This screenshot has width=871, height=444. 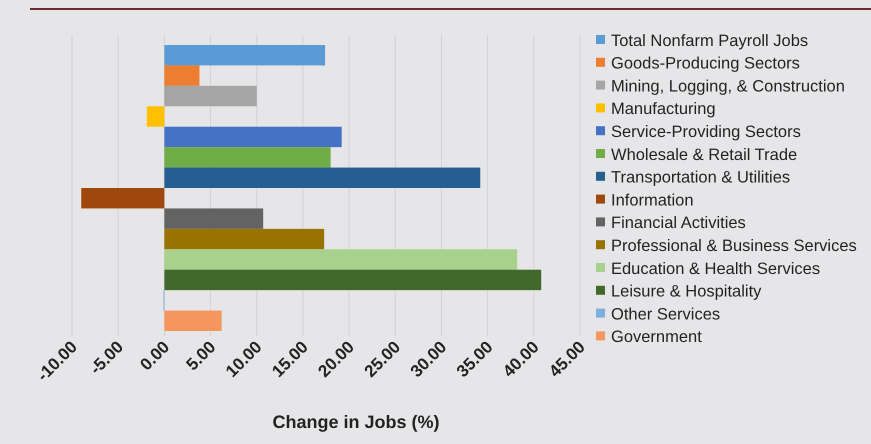 What do you see at coordinates (734, 245) in the screenshot?
I see `legend-label: Professional & Business Services` at bounding box center [734, 245].